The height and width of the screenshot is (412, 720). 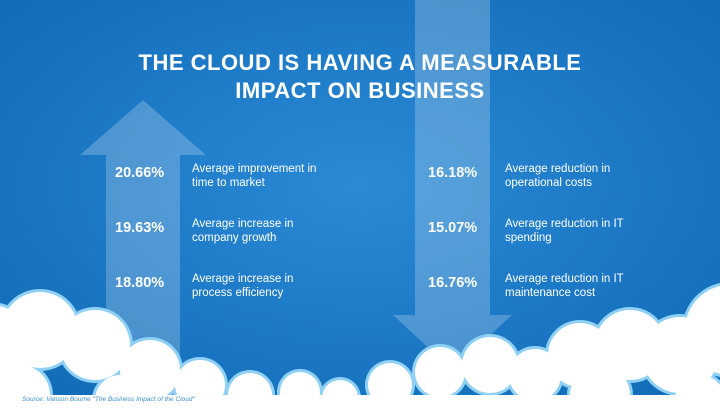 What do you see at coordinates (557, 169) in the screenshot?
I see `stat-label: Average reduction in` at bounding box center [557, 169].